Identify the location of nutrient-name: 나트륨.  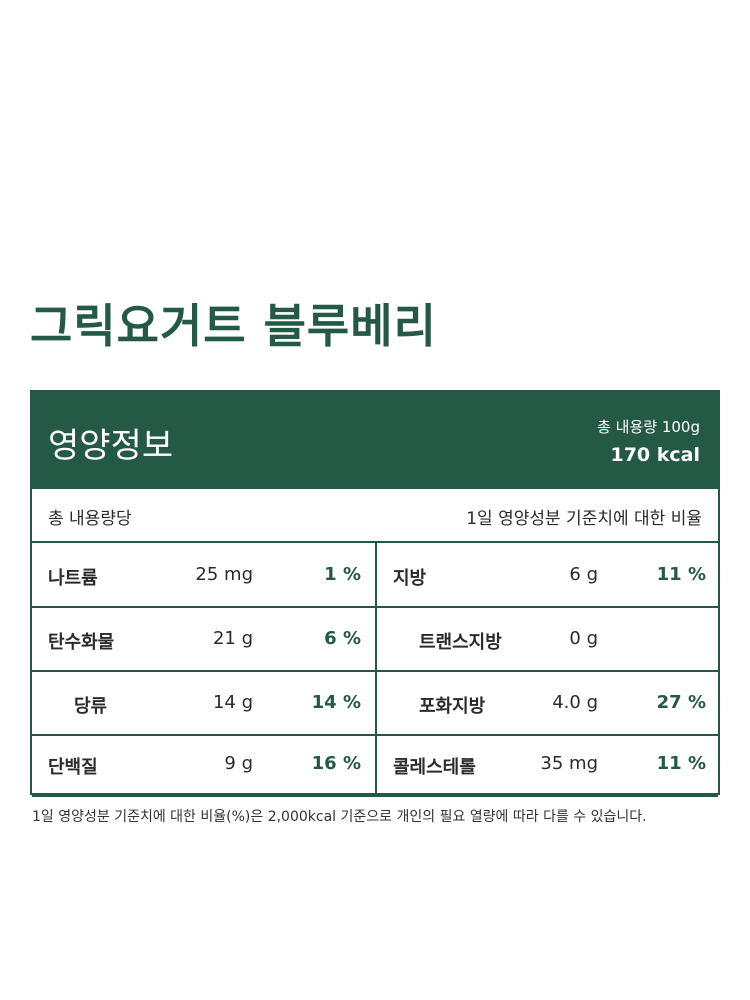
(73, 578).